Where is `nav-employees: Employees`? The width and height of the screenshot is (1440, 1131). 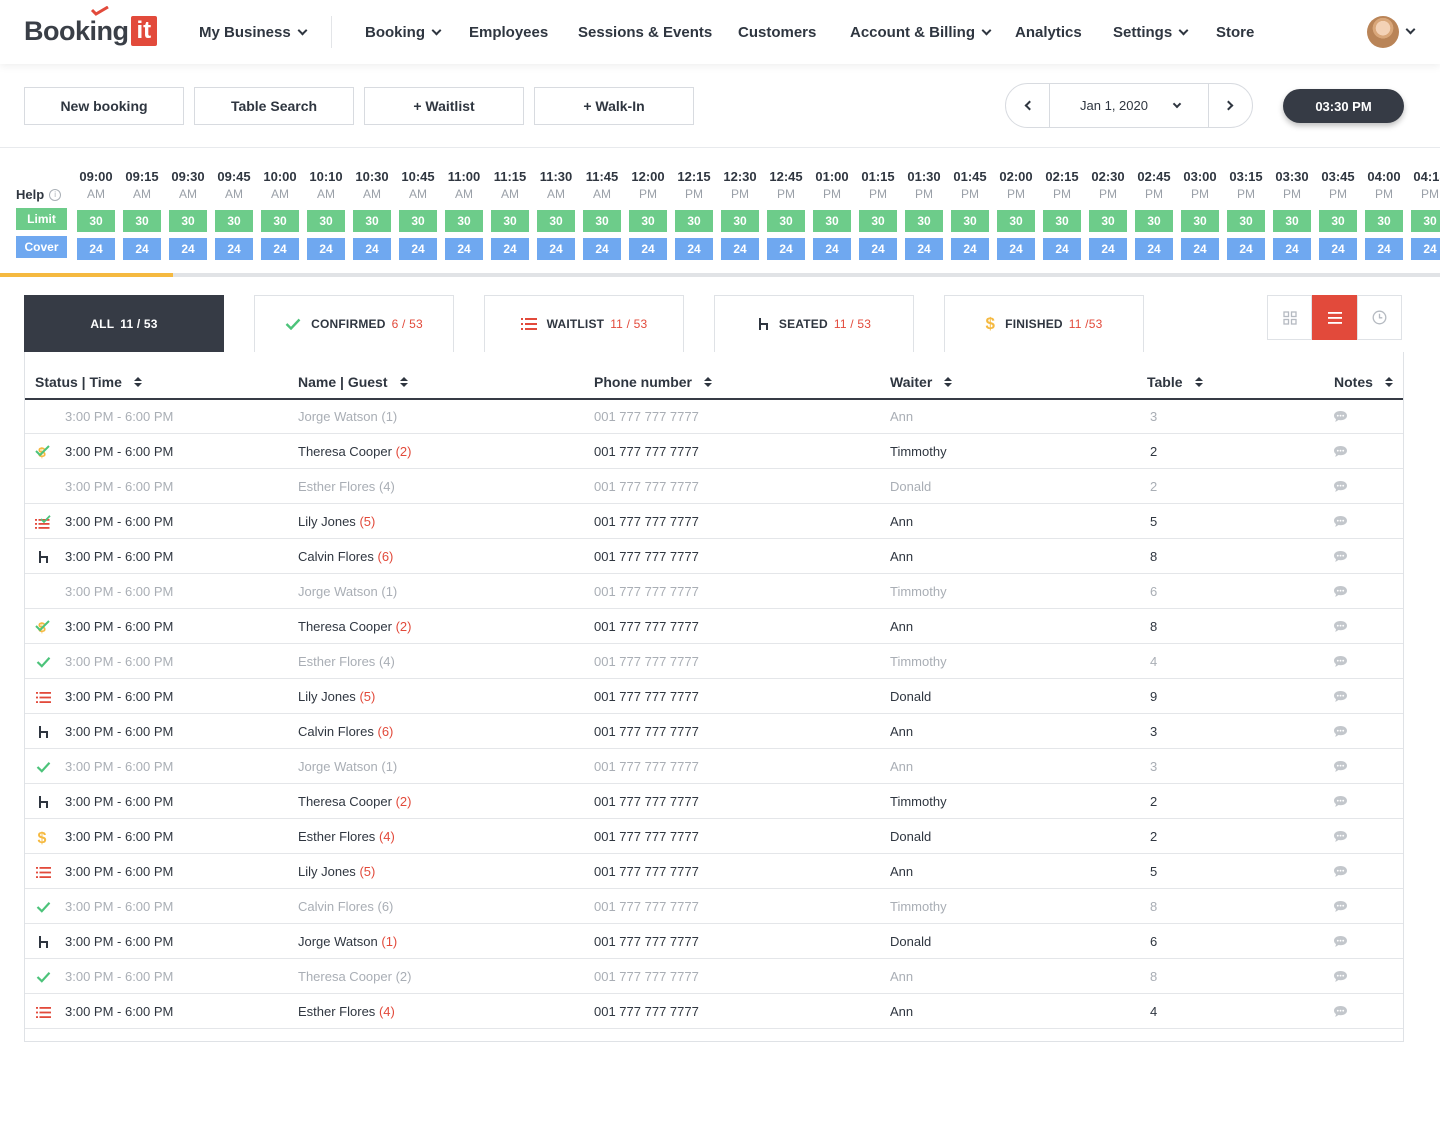 nav-employees: Employees is located at coordinates (508, 32).